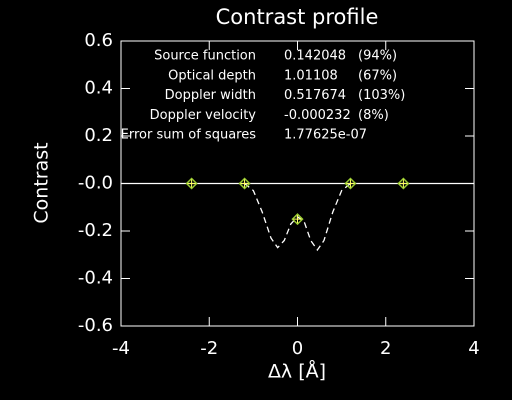 This screenshot has width=512, height=400. What do you see at coordinates (315, 56) in the screenshot?
I see `annotation-value: 0.142048` at bounding box center [315, 56].